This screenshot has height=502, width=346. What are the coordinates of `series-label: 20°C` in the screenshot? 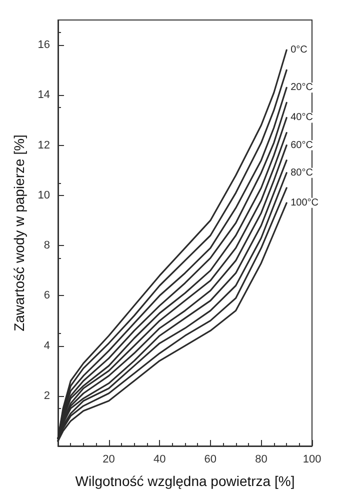 It's located at (301, 88).